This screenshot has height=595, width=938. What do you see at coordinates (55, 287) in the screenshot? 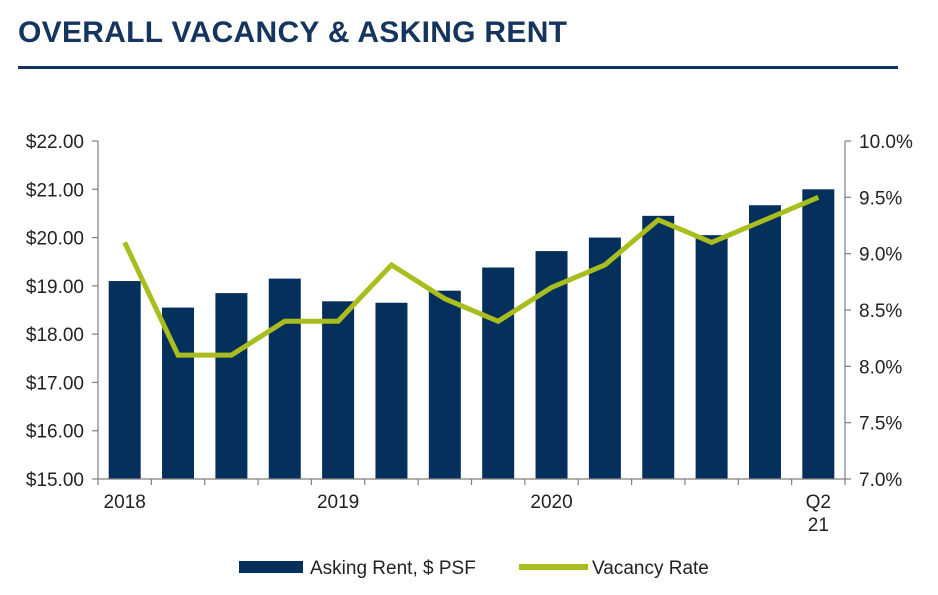
I see `left-tick-label: $19.00` at bounding box center [55, 287].